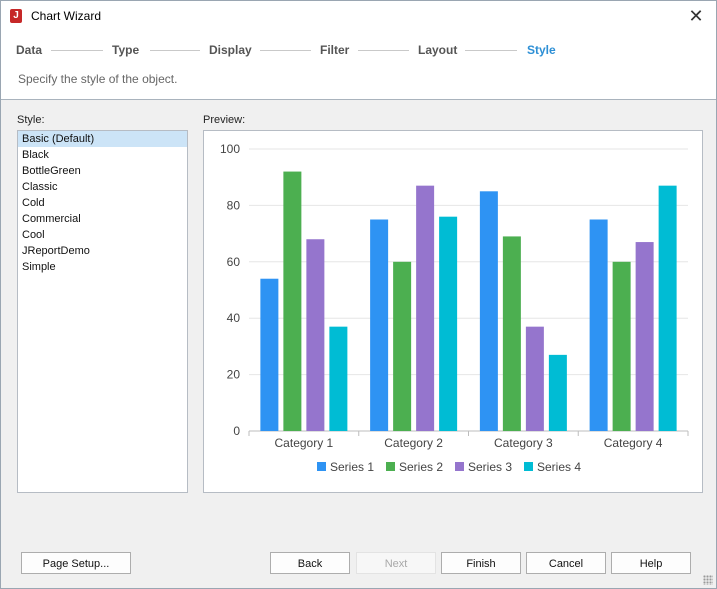 The width and height of the screenshot is (717, 589). I want to click on x-tick-label: Category 2, so click(413, 443).